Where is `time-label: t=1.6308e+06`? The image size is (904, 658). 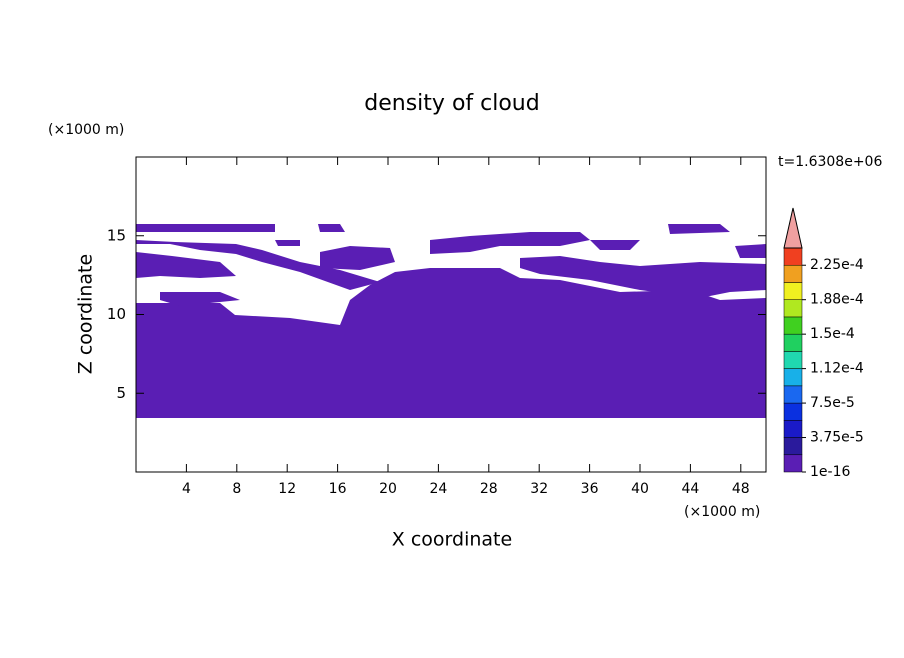
time-label: t=1.6308e+06 is located at coordinates (830, 162).